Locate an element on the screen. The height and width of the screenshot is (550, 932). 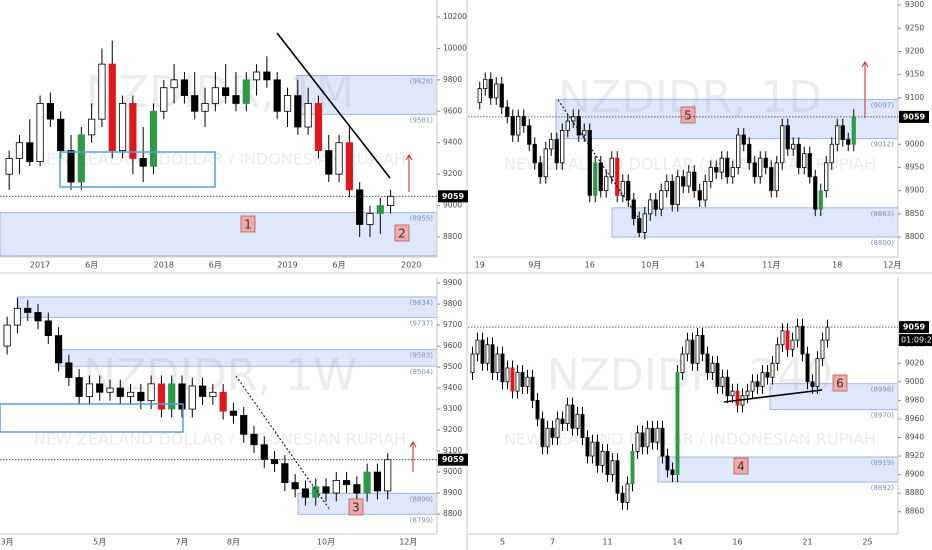
y-tick-label: 9900 is located at coordinates (452, 282).